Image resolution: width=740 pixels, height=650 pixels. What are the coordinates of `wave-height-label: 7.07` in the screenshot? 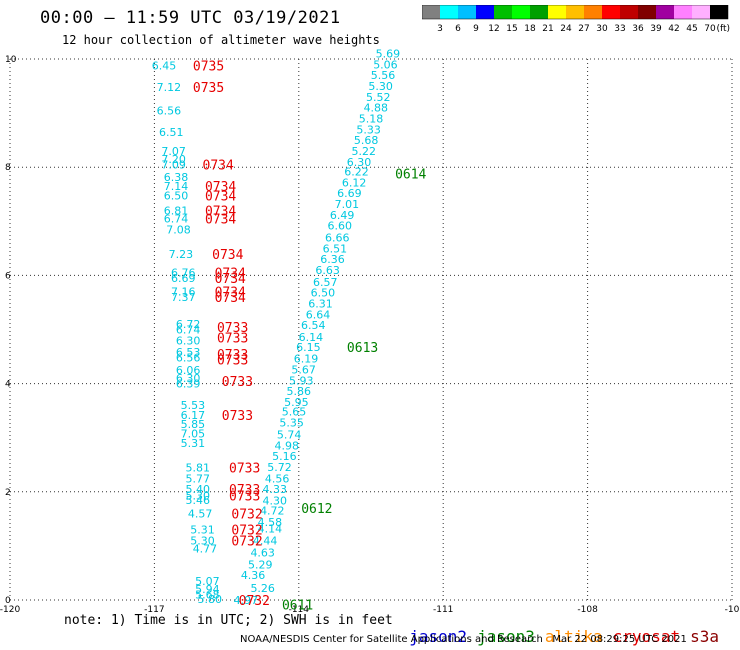 It's located at (173, 151).